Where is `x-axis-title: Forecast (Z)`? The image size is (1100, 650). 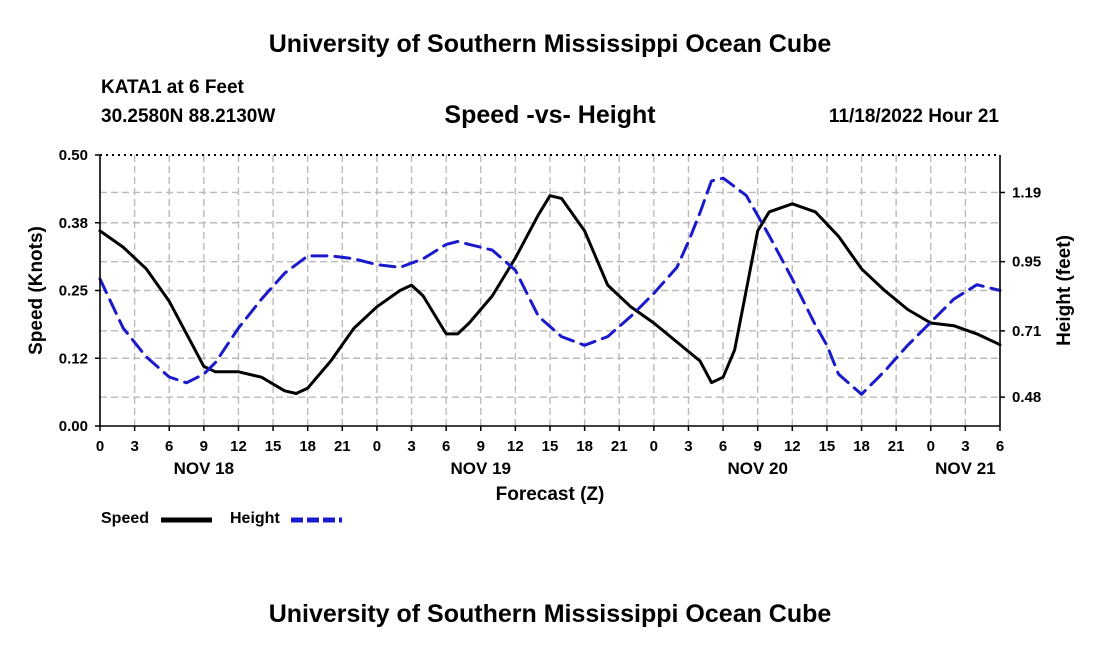 x-axis-title: Forecast (Z) is located at coordinates (550, 494).